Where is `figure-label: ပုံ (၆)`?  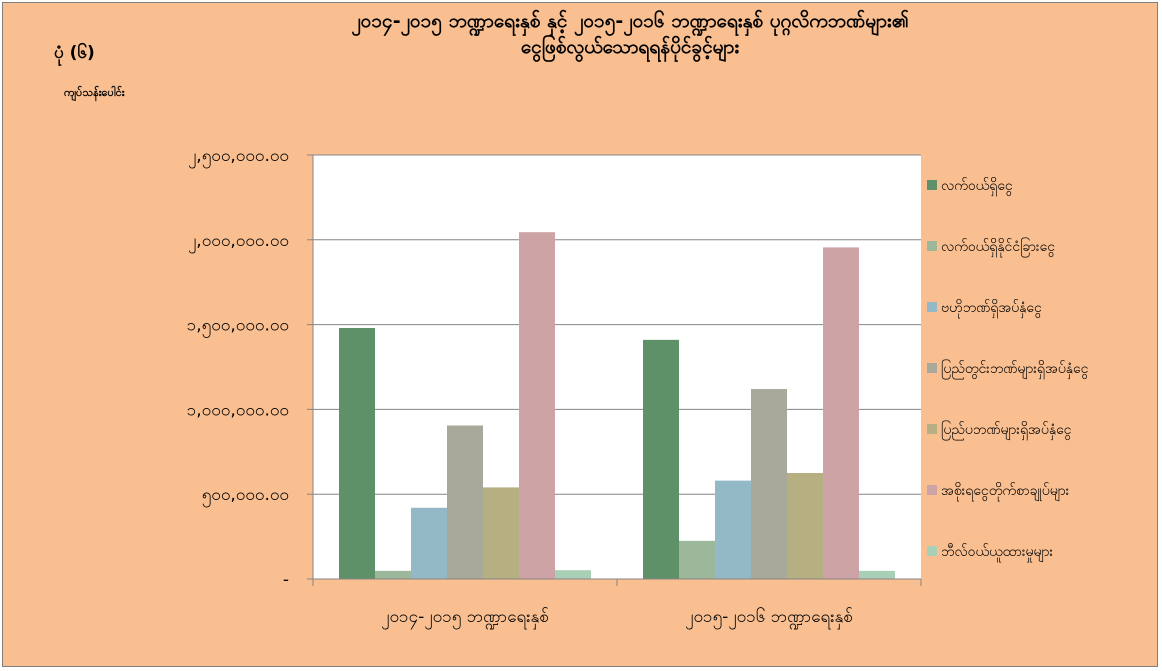 figure-label: ပုံ (၆) is located at coordinates (74, 53).